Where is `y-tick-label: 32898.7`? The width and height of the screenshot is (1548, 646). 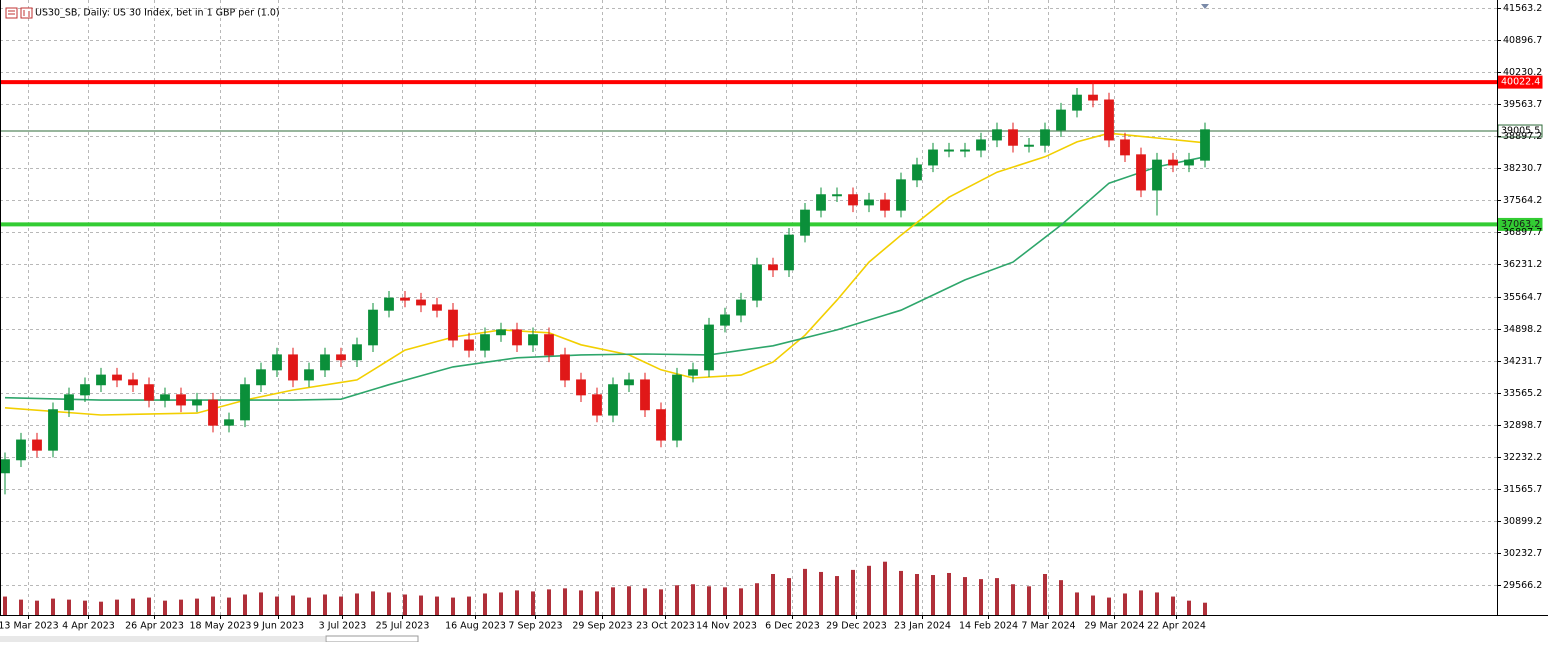 y-tick-label: 32898.7 is located at coordinates (1522, 425).